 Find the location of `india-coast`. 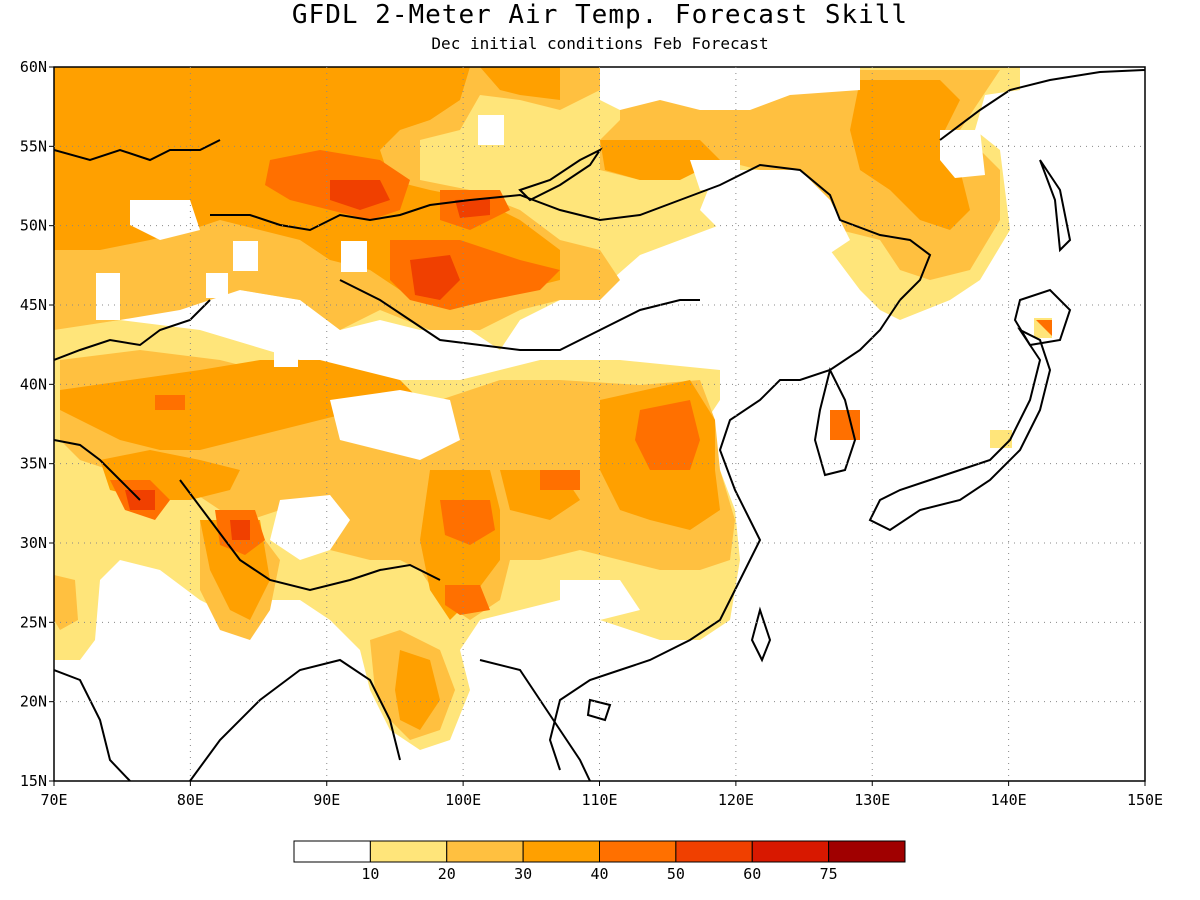

india-coast is located at coordinates (92, 725).